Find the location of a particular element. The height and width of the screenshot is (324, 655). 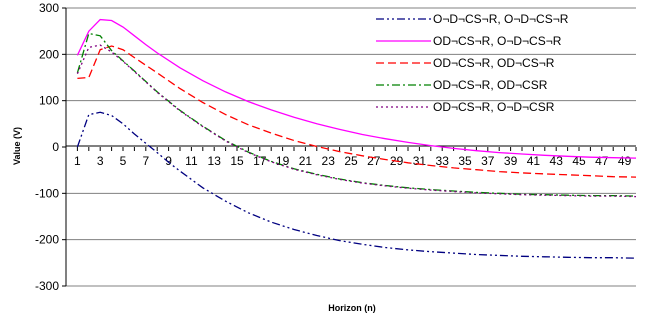

x-tick-label: 3 is located at coordinates (100, 161).